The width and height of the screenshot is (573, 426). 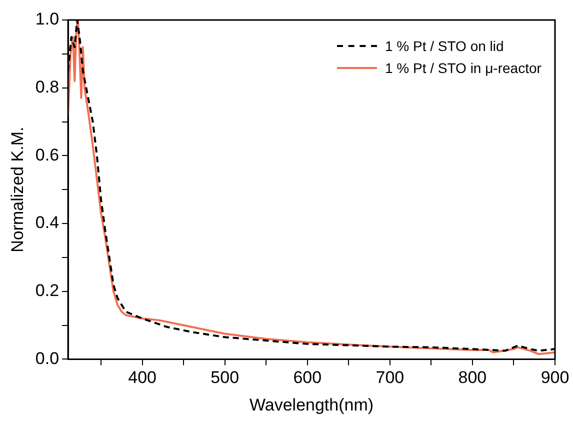 What do you see at coordinates (142, 378) in the screenshot?
I see `x-tick-label: 400` at bounding box center [142, 378].